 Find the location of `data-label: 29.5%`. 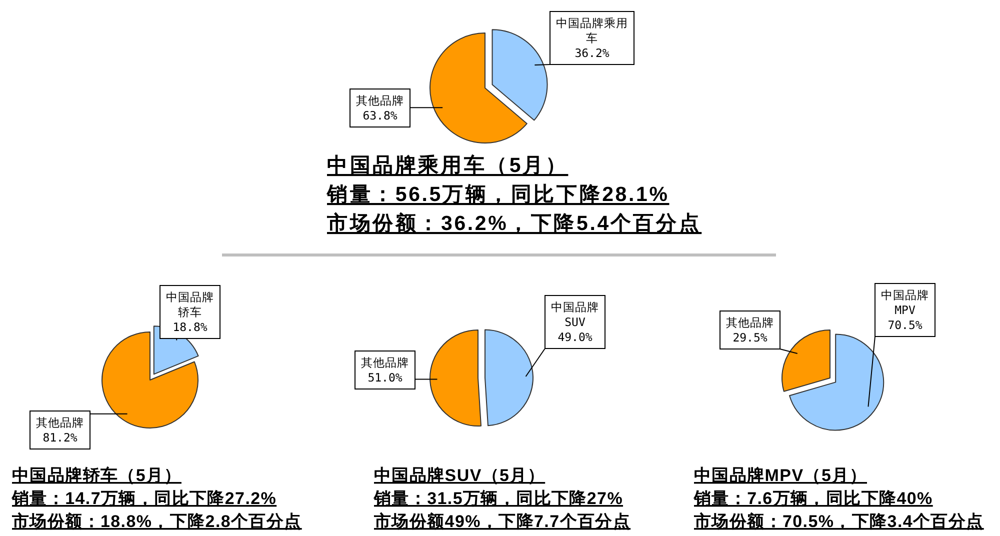

data-label: 29.5% is located at coordinates (750, 337).